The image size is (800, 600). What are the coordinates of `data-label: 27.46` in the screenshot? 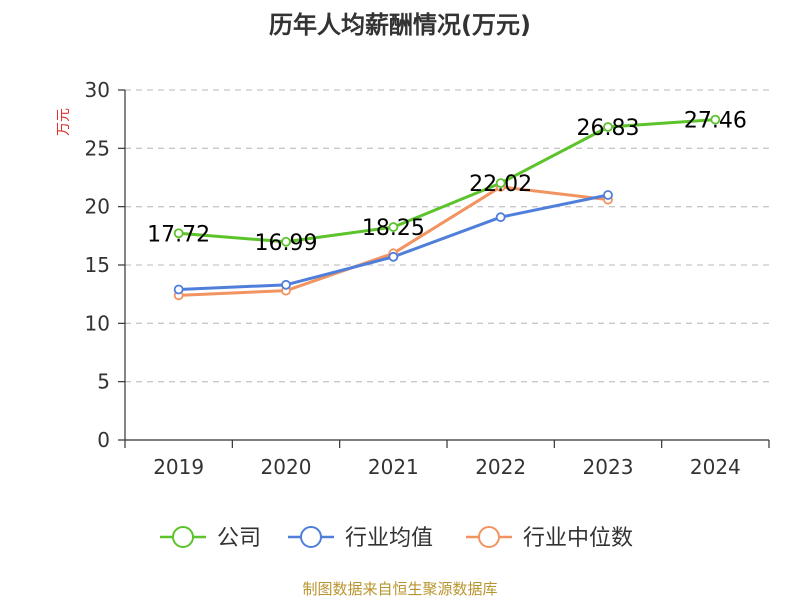 It's located at (715, 121).